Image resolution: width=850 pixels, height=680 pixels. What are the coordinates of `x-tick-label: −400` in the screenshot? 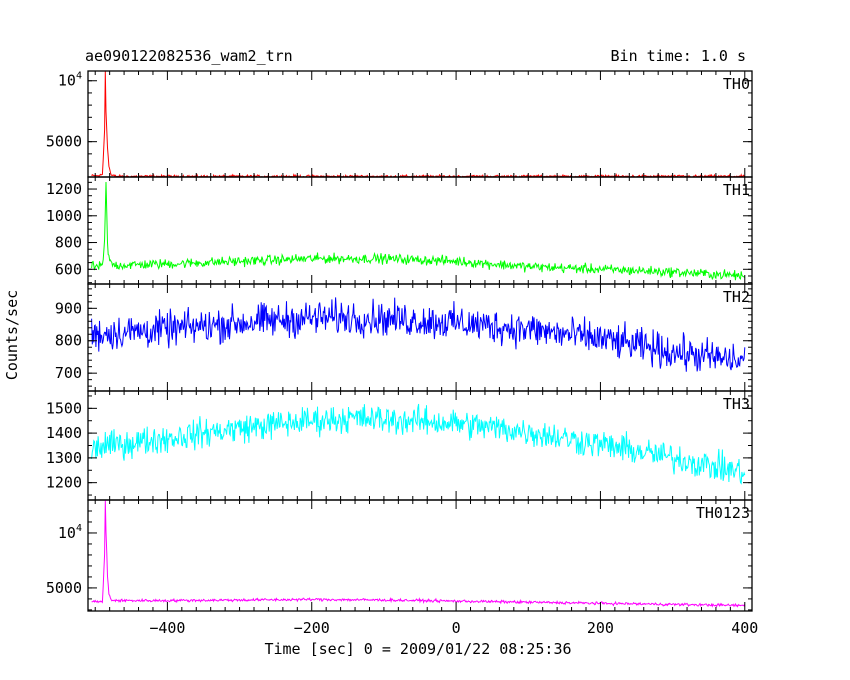 It's located at (167, 628).